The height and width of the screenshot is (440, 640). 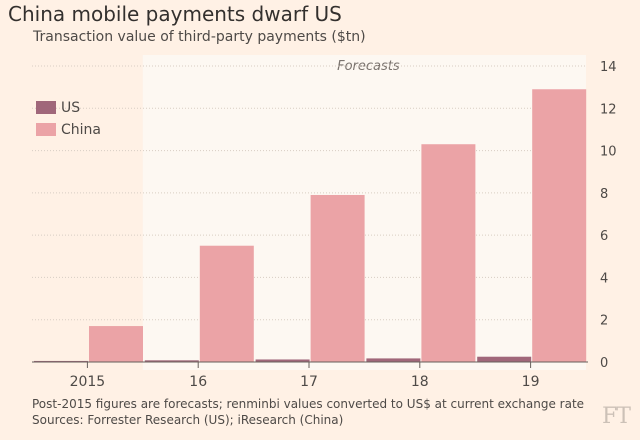 I want to click on y-tick-label: 8, so click(x=604, y=194).